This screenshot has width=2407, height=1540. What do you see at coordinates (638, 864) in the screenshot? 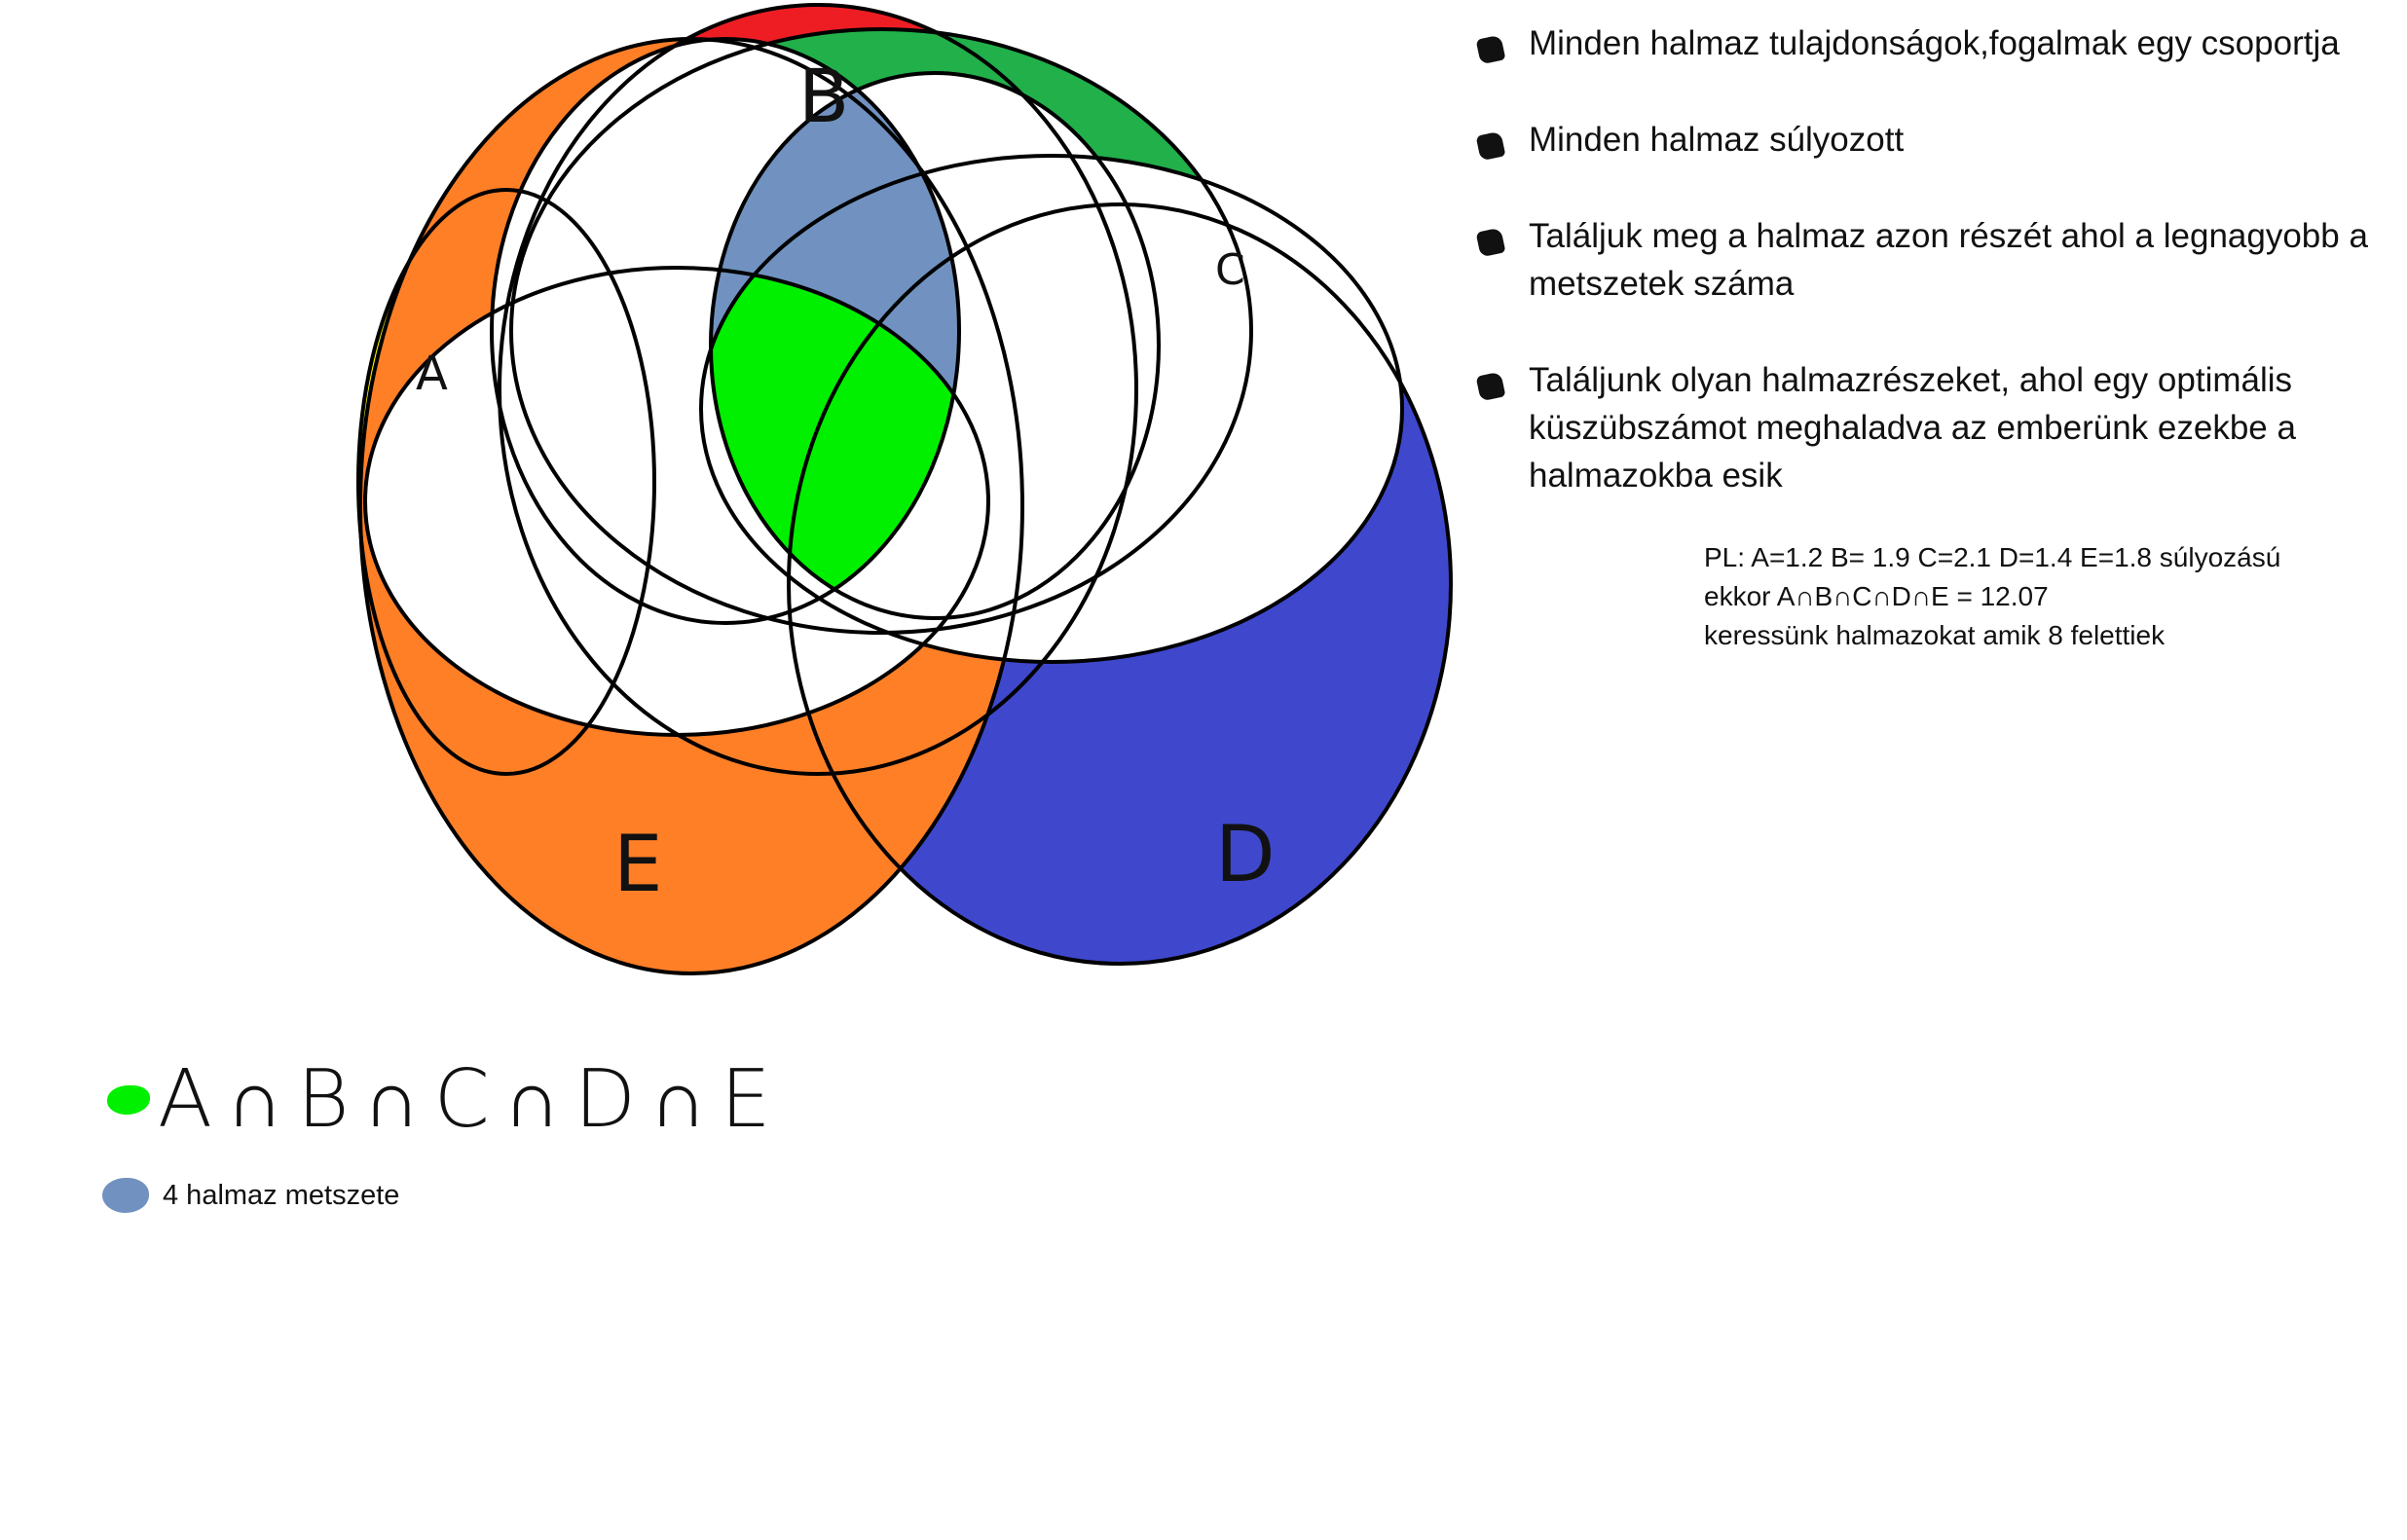
I see `set-label-e: E` at bounding box center [638, 864].